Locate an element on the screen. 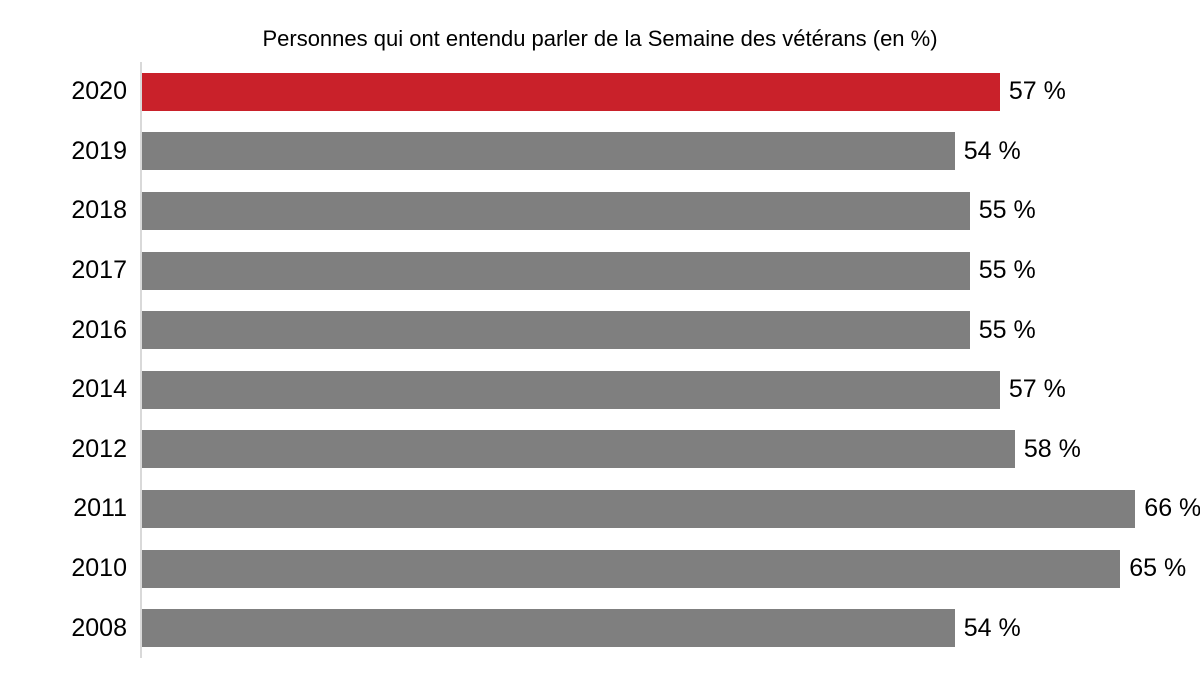 This screenshot has height=675, width=1200. value-label: 58 % is located at coordinates (1052, 448).